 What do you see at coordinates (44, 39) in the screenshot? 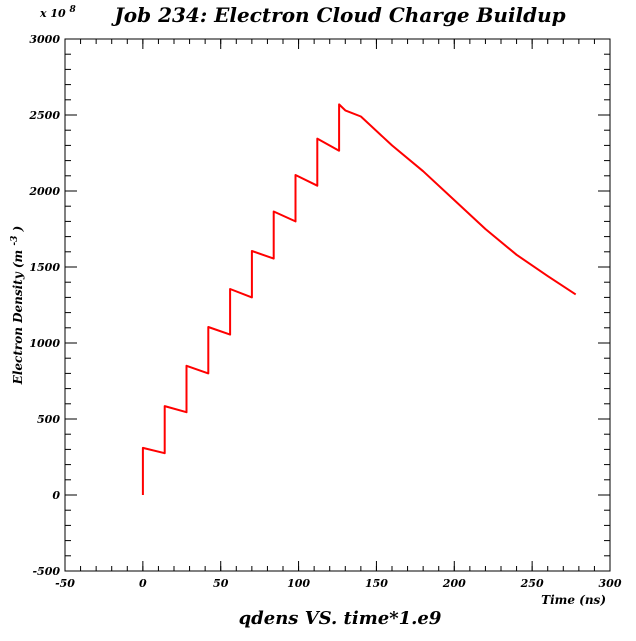
I see `y-tick-label: 3000` at bounding box center [44, 39].